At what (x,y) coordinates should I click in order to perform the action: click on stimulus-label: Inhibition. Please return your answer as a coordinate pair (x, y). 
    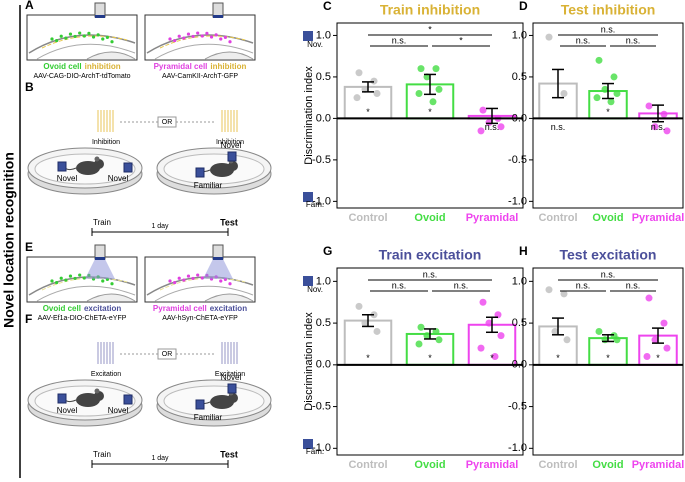
    Looking at the image, I should click on (106, 142).